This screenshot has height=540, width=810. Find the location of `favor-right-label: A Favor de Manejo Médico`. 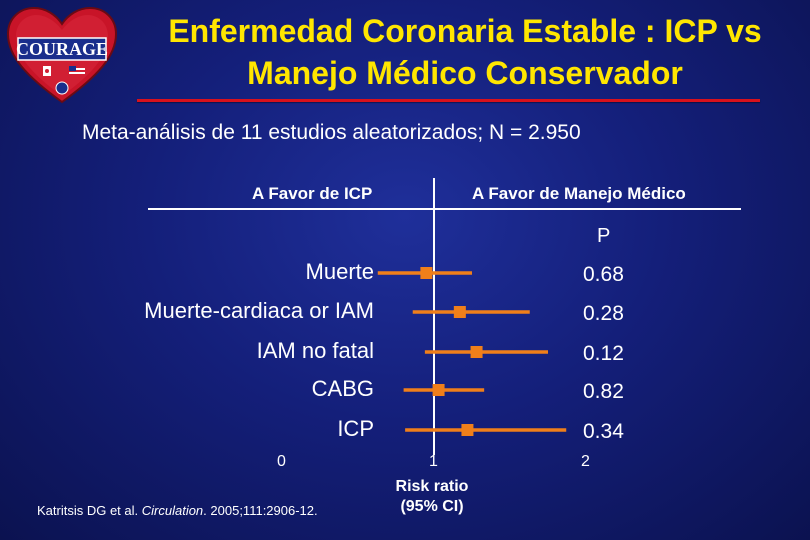

favor-right-label: A Favor de Manejo Médico is located at coordinates (579, 193).